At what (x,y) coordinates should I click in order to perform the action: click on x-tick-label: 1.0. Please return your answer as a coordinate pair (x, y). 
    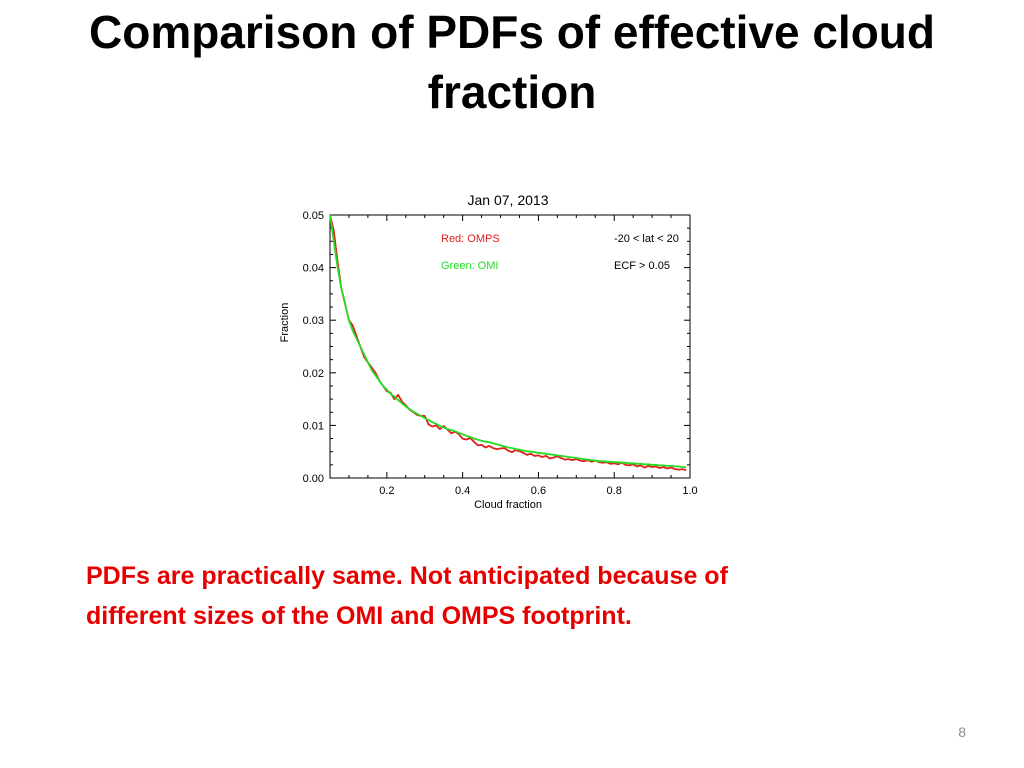
    Looking at the image, I should click on (689, 491).